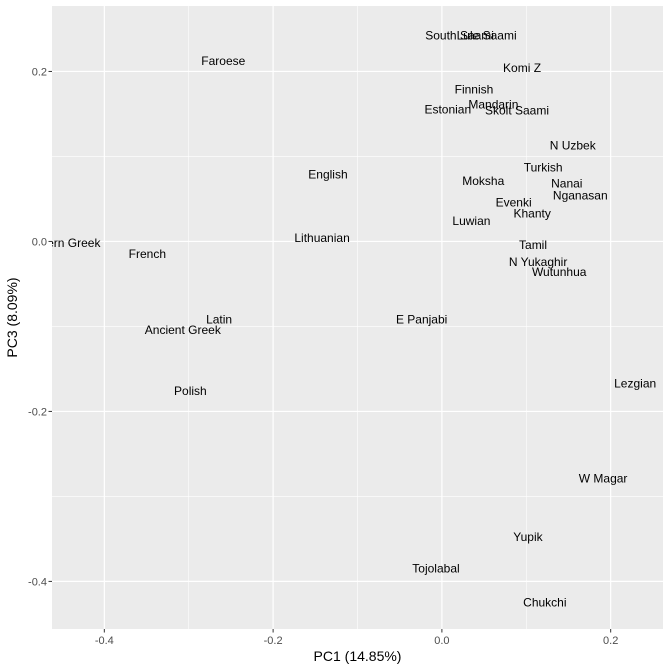 The height and width of the screenshot is (668, 668). Describe the element at coordinates (39, 72) in the screenshot. I see `y-tick-label: 0.2` at that location.